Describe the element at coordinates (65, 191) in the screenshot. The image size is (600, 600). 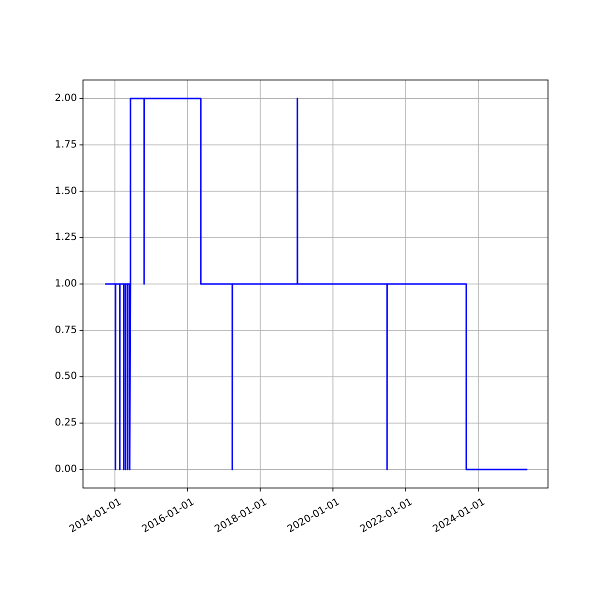
I see `y-tick-label: 1.50` at that location.